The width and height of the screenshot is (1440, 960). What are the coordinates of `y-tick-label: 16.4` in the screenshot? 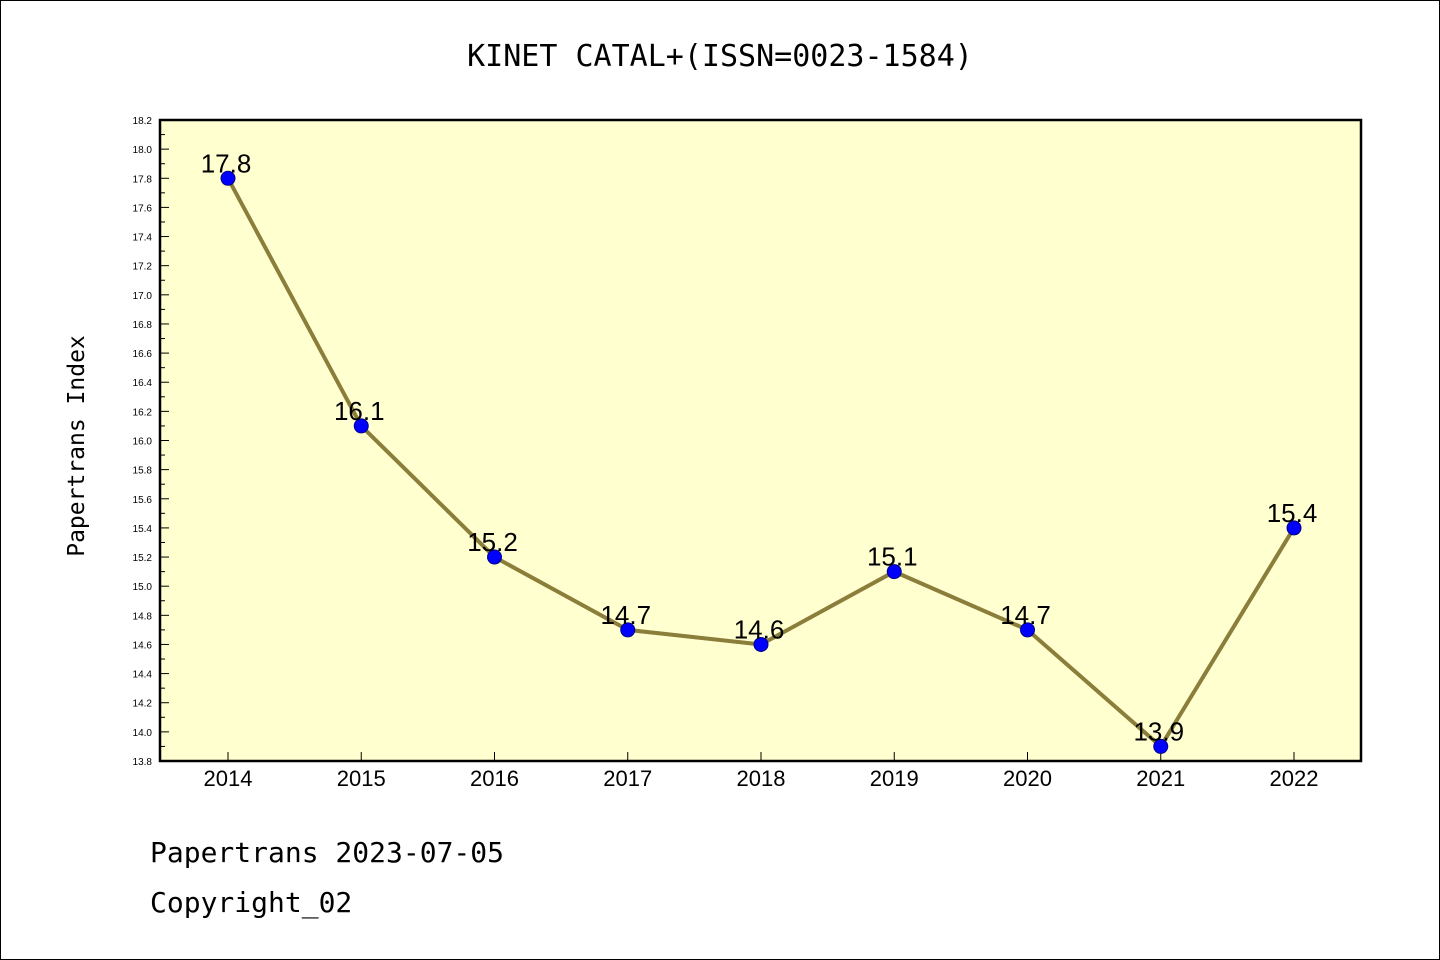 It's located at (143, 383).